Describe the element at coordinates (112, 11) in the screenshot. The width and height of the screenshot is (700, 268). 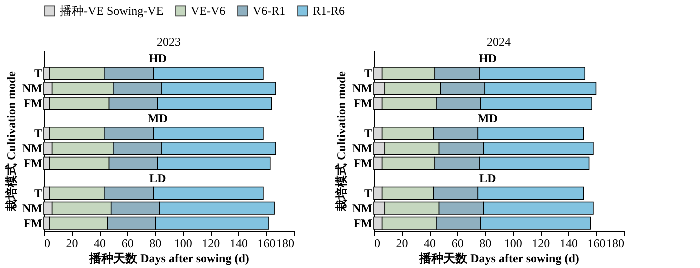
I see `legend-label: 播种-VE Sowing-VE` at that location.